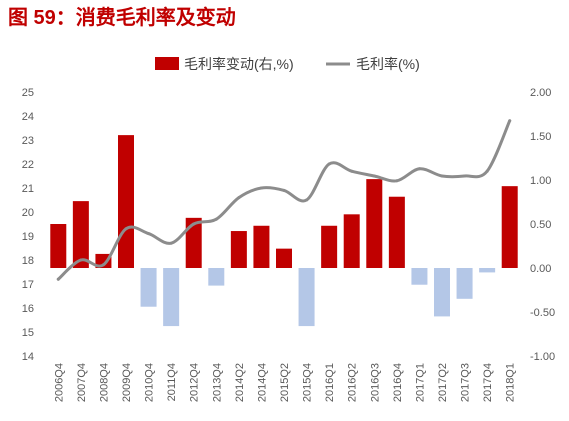 Image resolution: width=569 pixels, height=421 pixels. What do you see at coordinates (465, 176) in the screenshot?
I see `line-point-2017Q3` at bounding box center [465, 176].